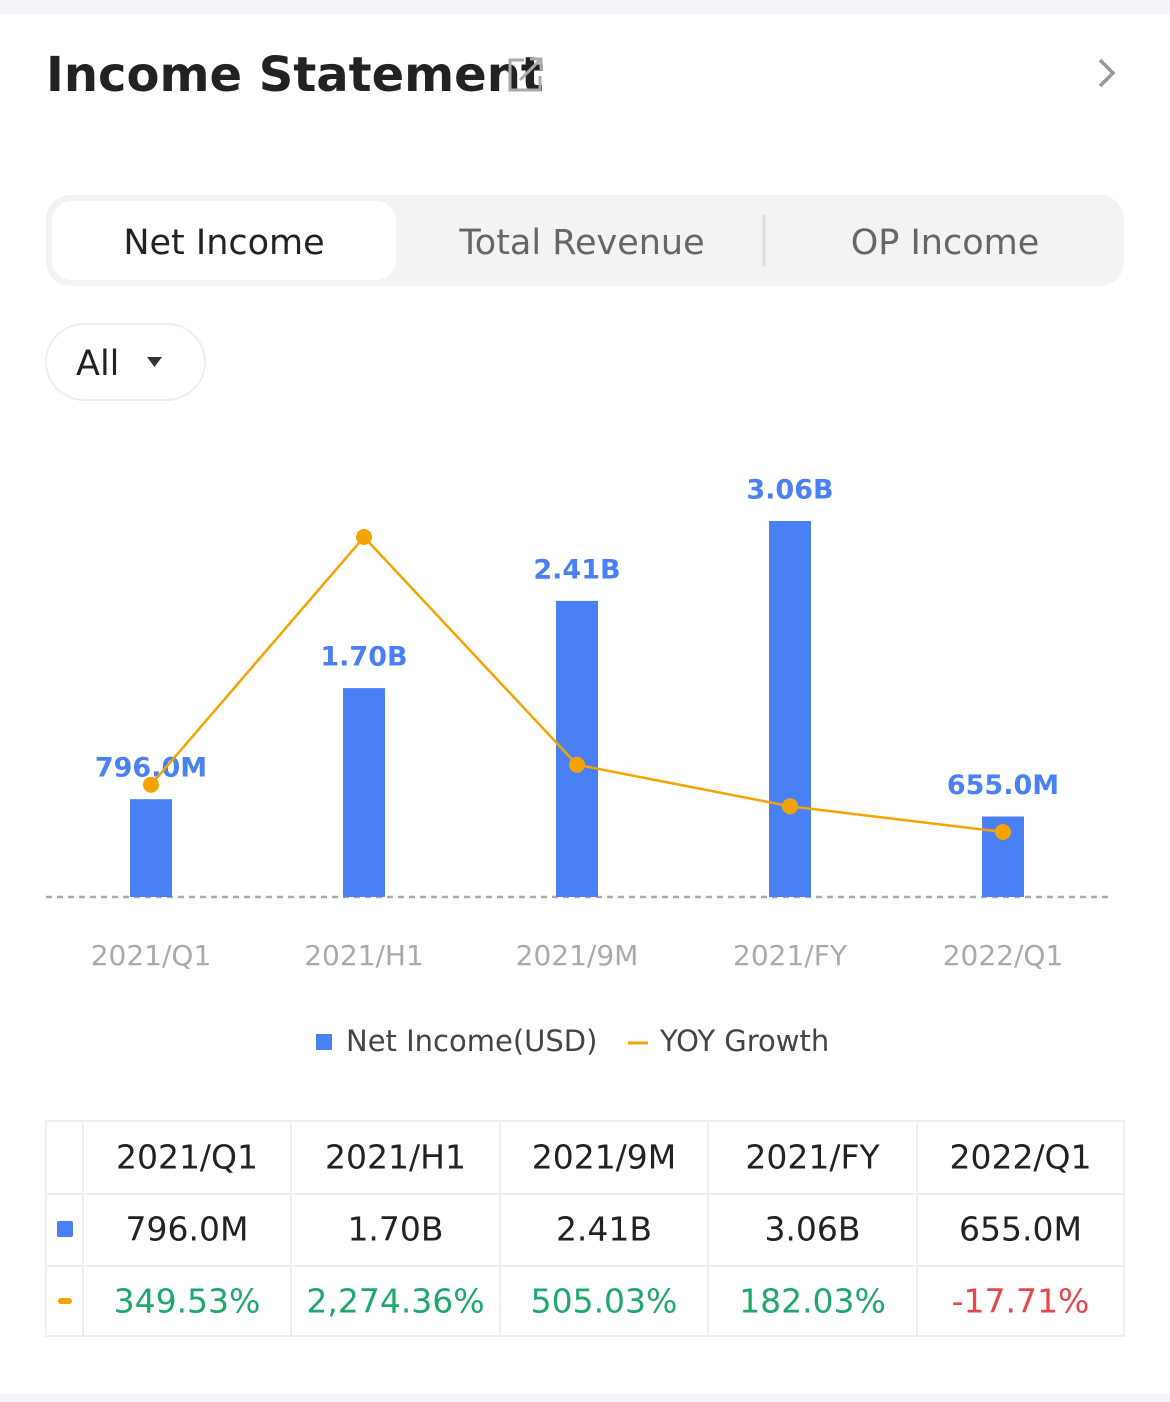 This screenshot has height=1402, width=1170. Describe the element at coordinates (604, 1157) in the screenshot. I see `table-header: 2021/9M` at that location.